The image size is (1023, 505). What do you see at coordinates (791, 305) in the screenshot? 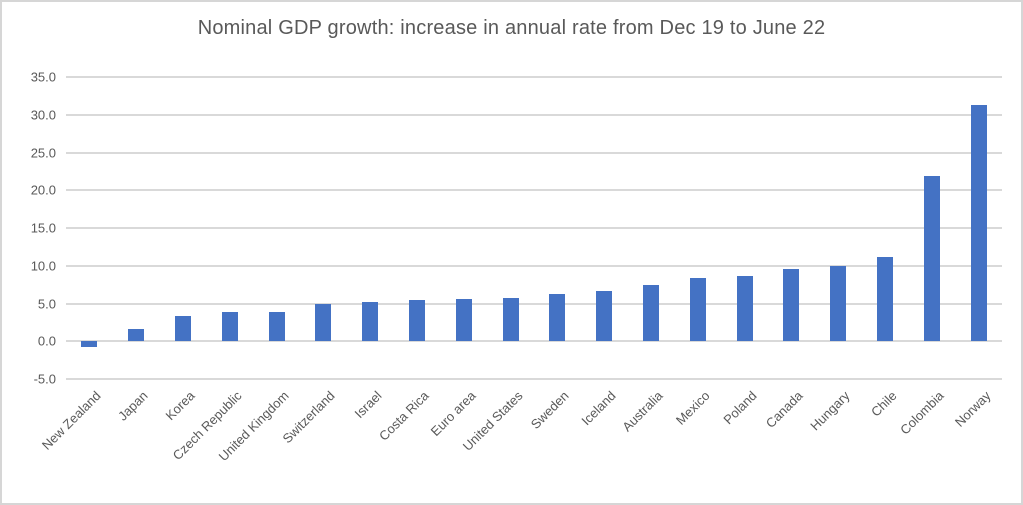
I see `bar-canada` at bounding box center [791, 305].